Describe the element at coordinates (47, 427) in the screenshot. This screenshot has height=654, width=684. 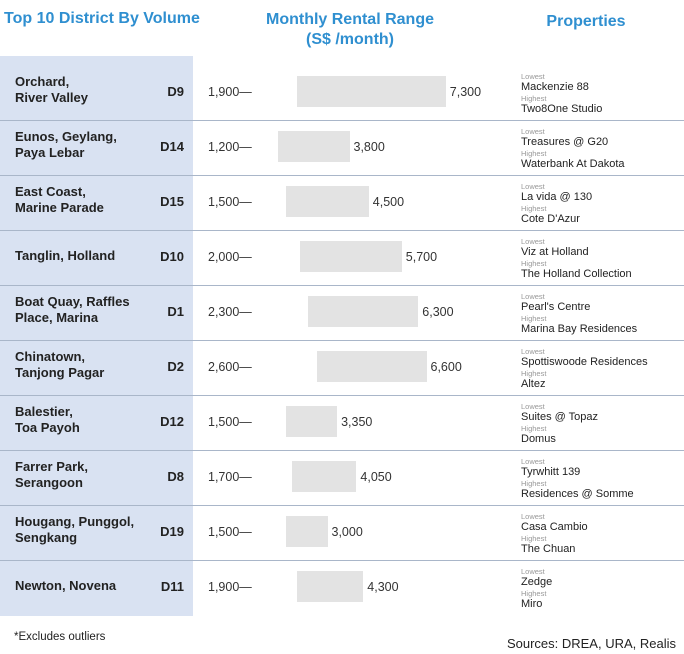
I see `district-name-line: Toa Payoh` at that location.